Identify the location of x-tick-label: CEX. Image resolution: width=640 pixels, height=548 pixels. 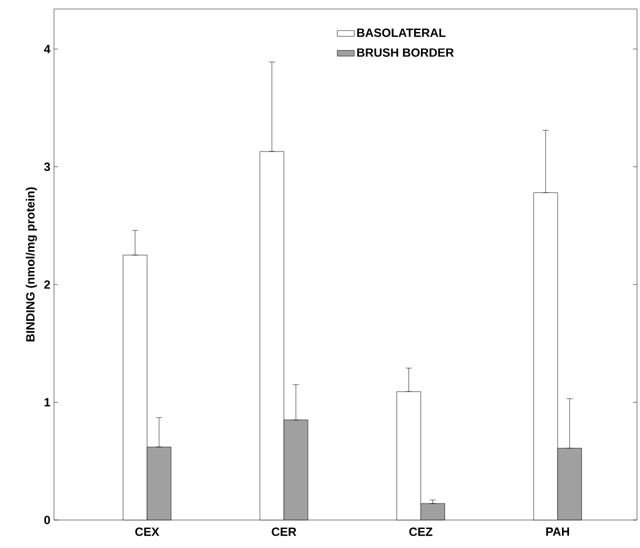
(147, 532).